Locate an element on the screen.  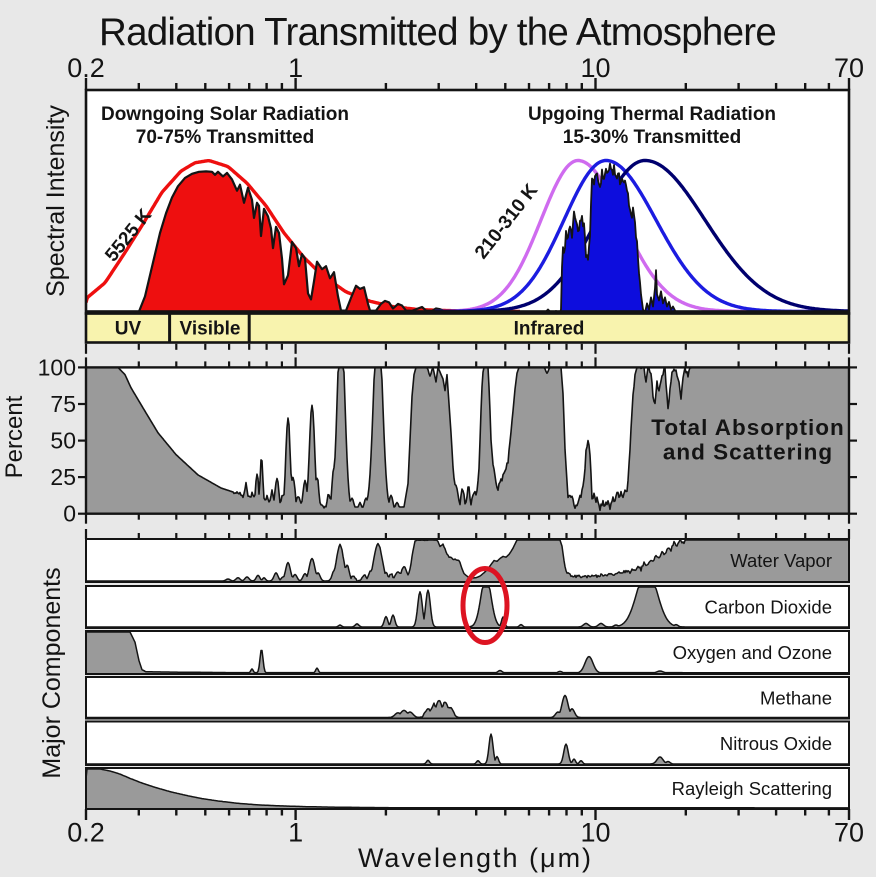
svg-text: Carbon Dioxide is located at coordinates (768, 607).